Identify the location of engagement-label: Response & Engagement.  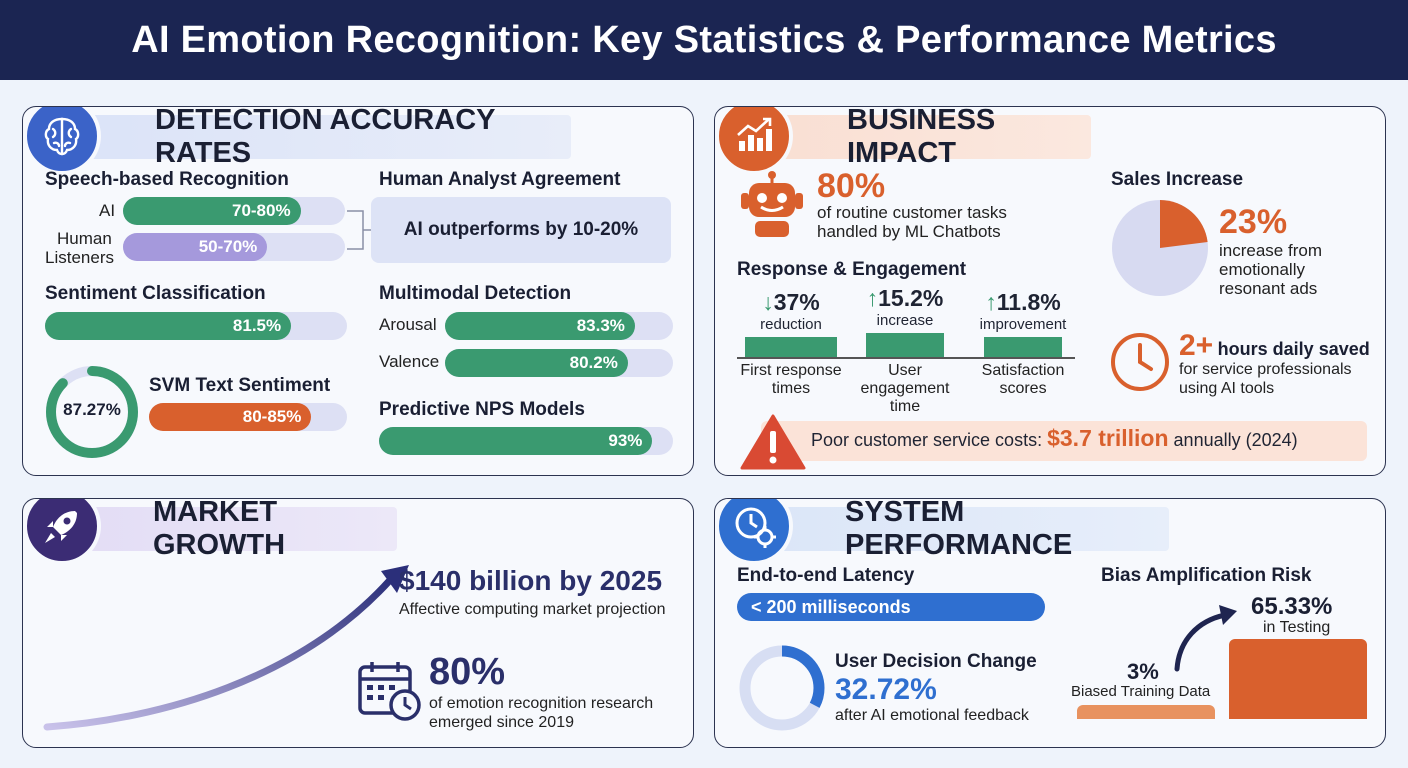
(852, 269).